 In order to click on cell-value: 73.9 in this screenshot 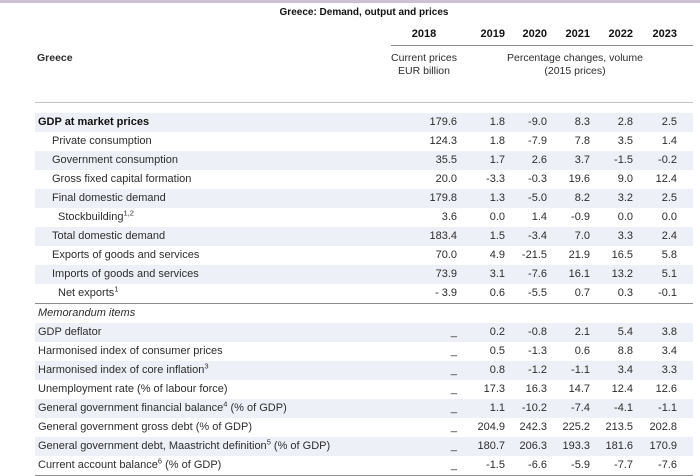, I will do `click(424, 274)`.